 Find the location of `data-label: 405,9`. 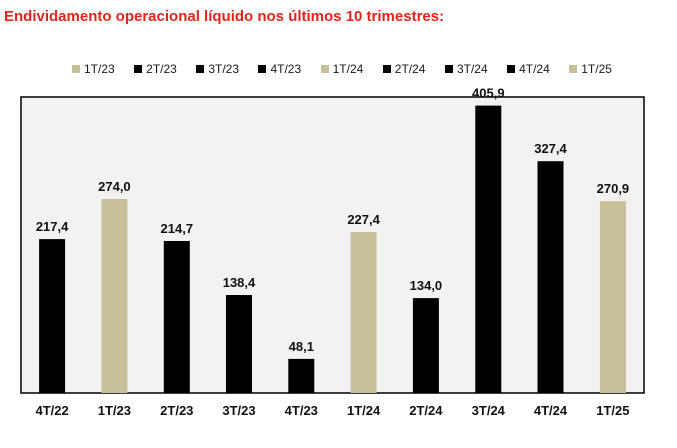

data-label: 405,9 is located at coordinates (488, 93).